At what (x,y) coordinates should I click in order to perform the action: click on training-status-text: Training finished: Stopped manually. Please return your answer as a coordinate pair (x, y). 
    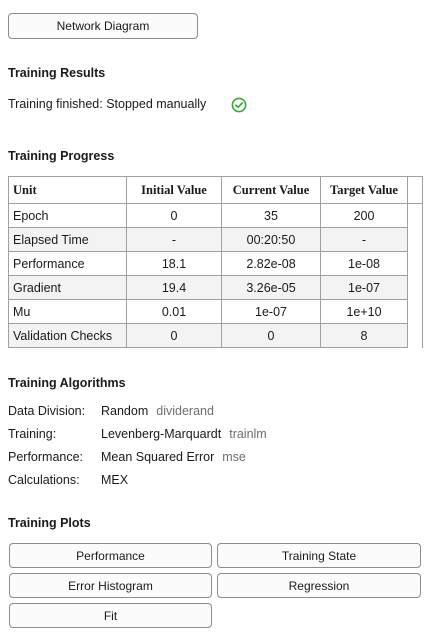
    Looking at the image, I should click on (107, 104).